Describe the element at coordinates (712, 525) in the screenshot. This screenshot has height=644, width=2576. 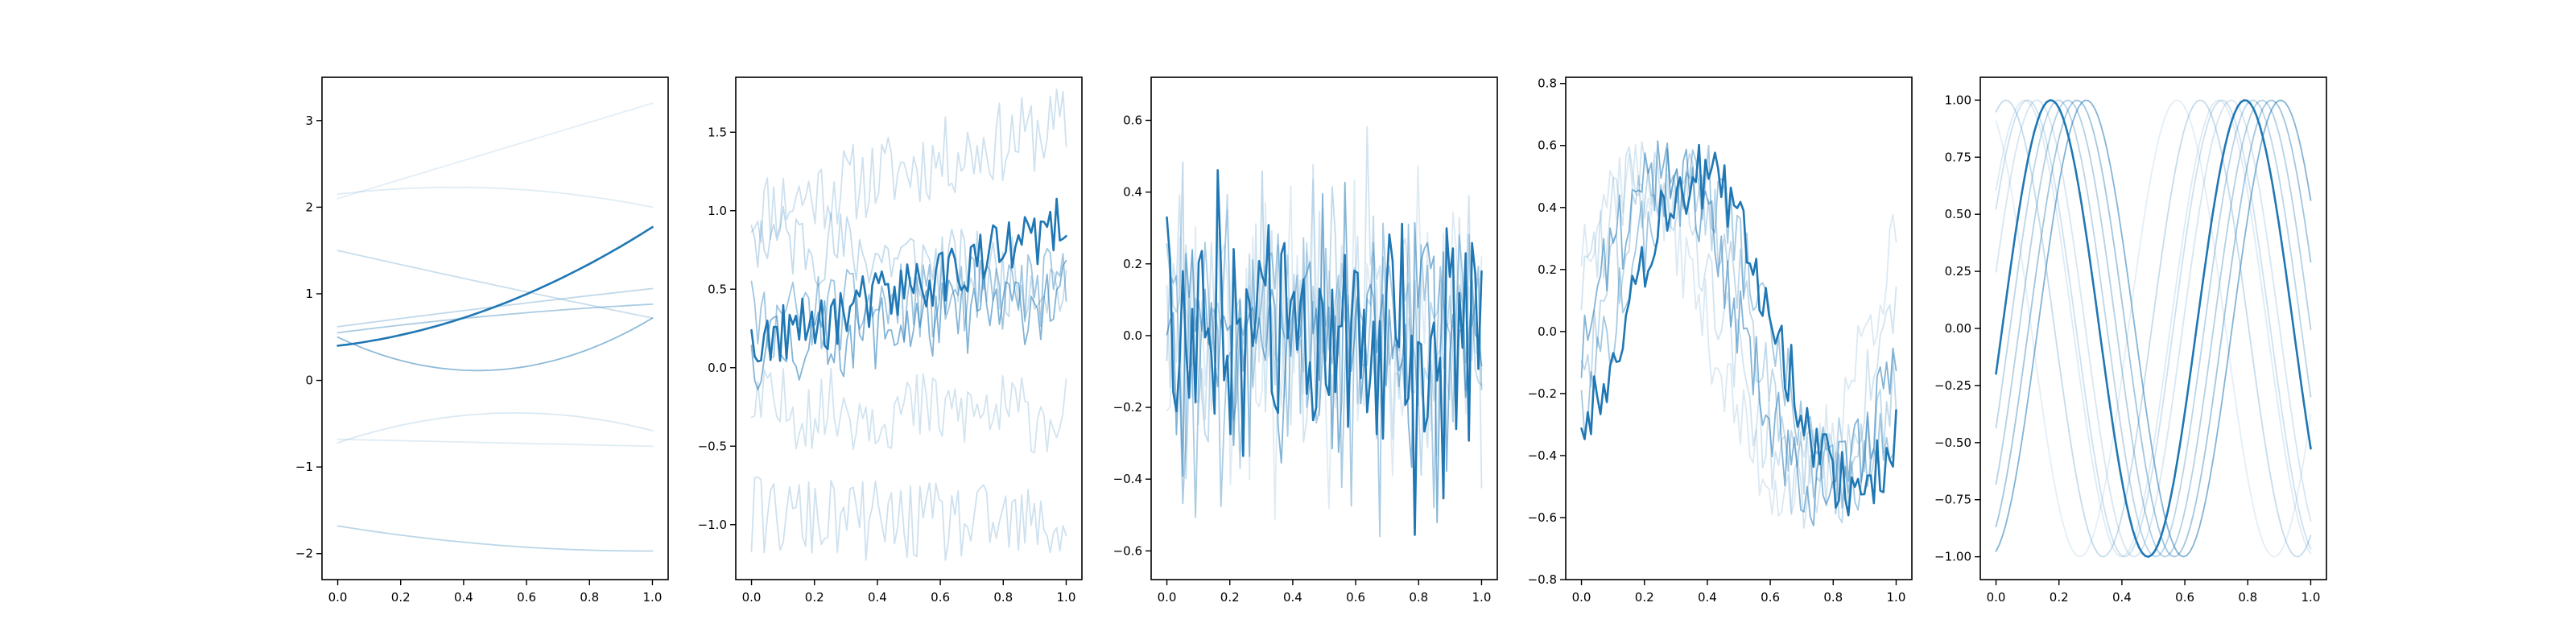
I see `y-tick-label: −1.0` at that location.